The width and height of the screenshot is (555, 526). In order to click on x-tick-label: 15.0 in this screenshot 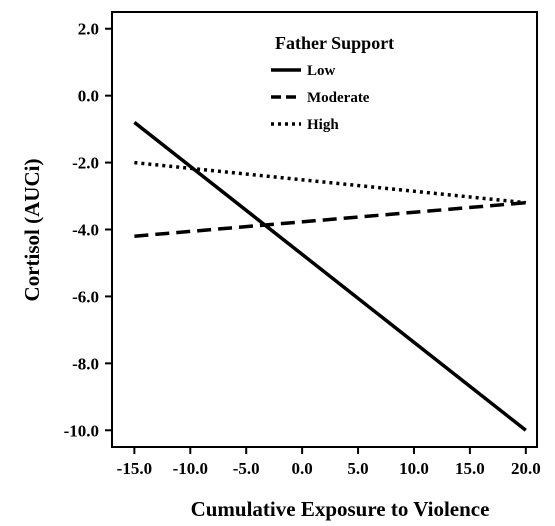, I will do `click(470, 468)`.